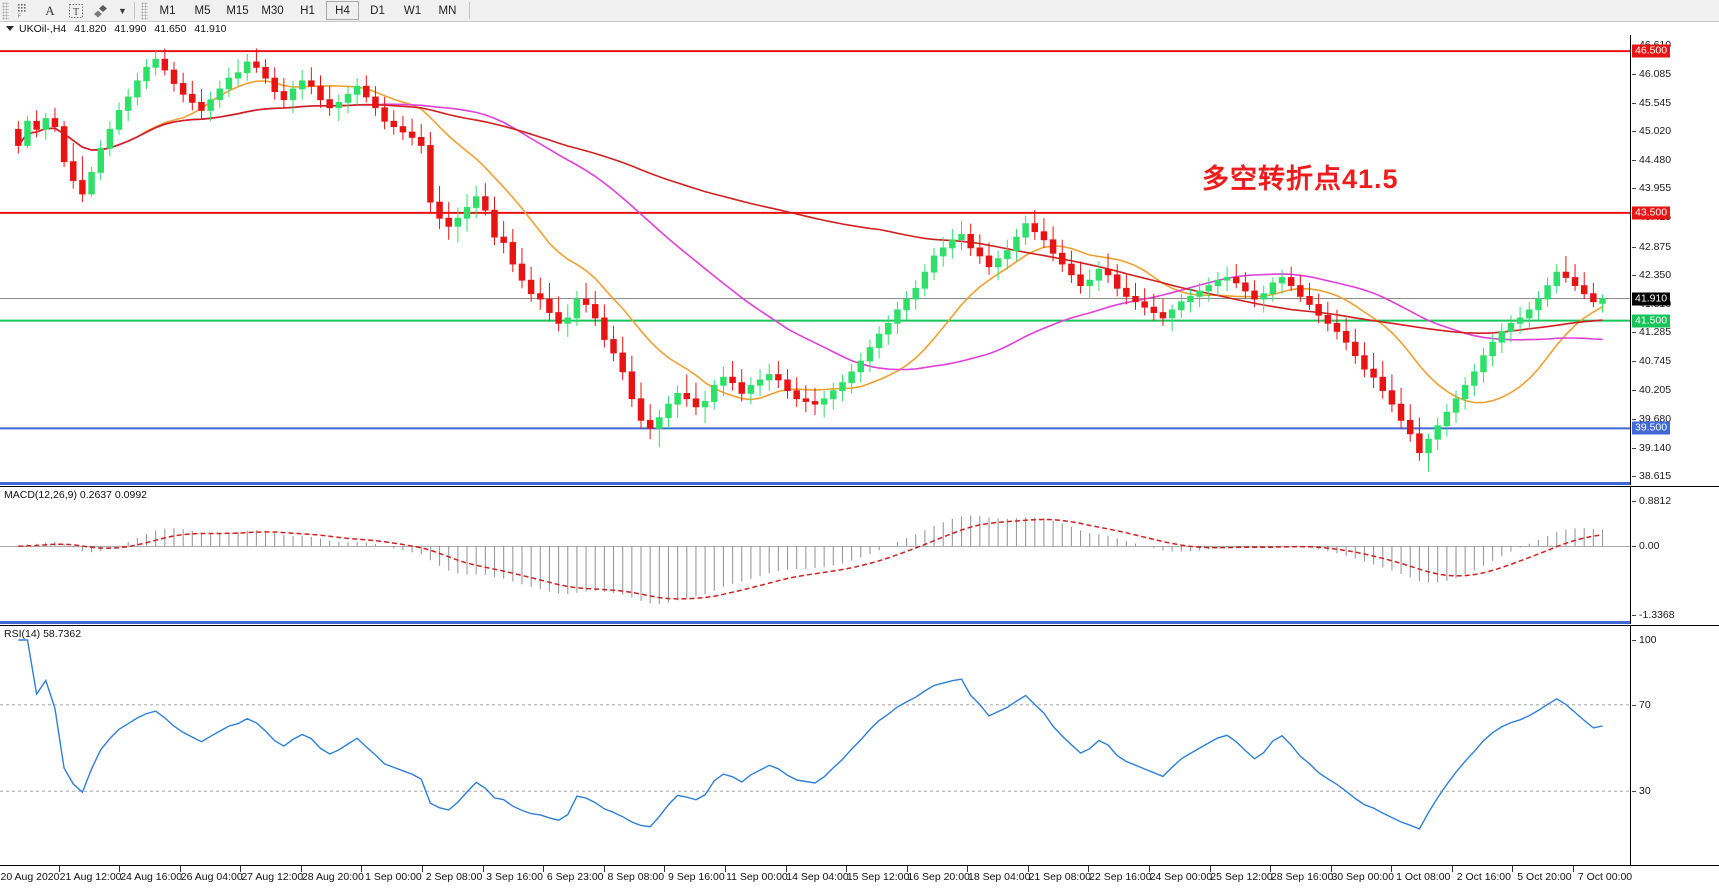  What do you see at coordinates (1651, 321) in the screenshot?
I see `price-level-label-41-500: 41.500` at bounding box center [1651, 321].